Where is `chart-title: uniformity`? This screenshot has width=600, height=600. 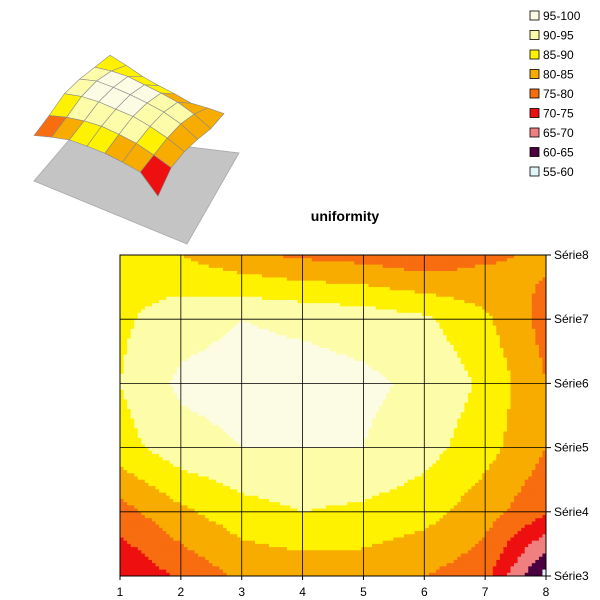 chart-title: uniformity is located at coordinates (345, 216).